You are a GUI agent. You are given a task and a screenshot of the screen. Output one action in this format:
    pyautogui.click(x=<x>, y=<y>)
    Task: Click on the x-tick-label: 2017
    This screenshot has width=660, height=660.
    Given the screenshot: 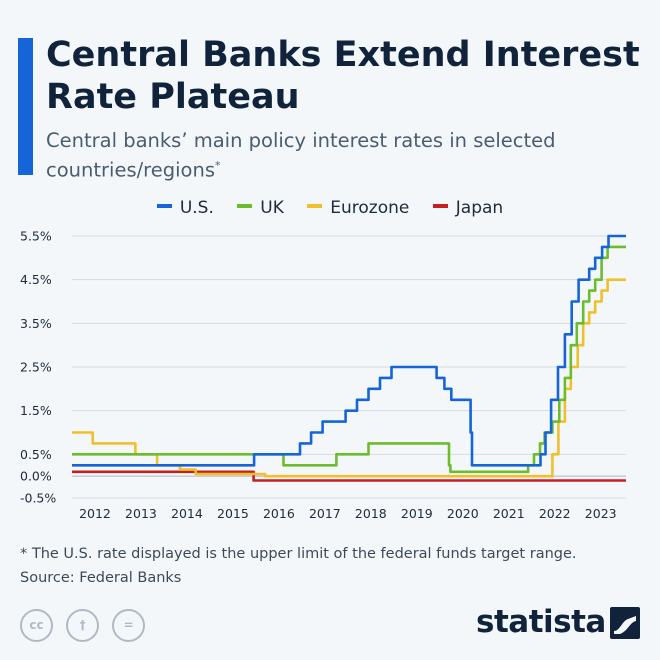 What is the action you would take?
    pyautogui.click(x=325, y=513)
    